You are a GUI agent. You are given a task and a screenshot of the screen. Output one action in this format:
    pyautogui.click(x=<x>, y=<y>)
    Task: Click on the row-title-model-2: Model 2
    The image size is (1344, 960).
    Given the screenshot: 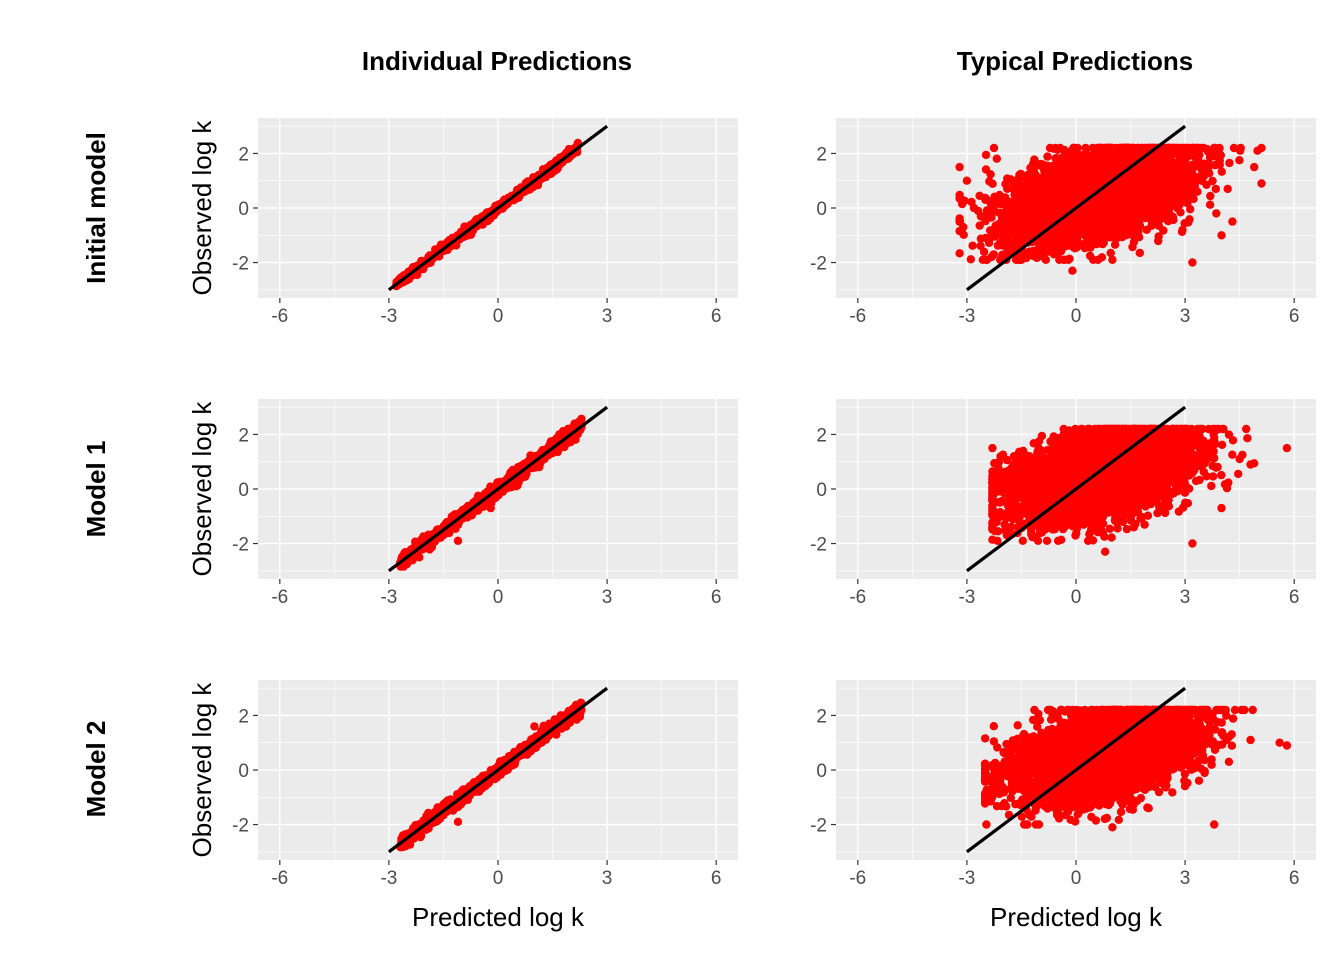 What is the action you would take?
    pyautogui.click(x=96, y=769)
    